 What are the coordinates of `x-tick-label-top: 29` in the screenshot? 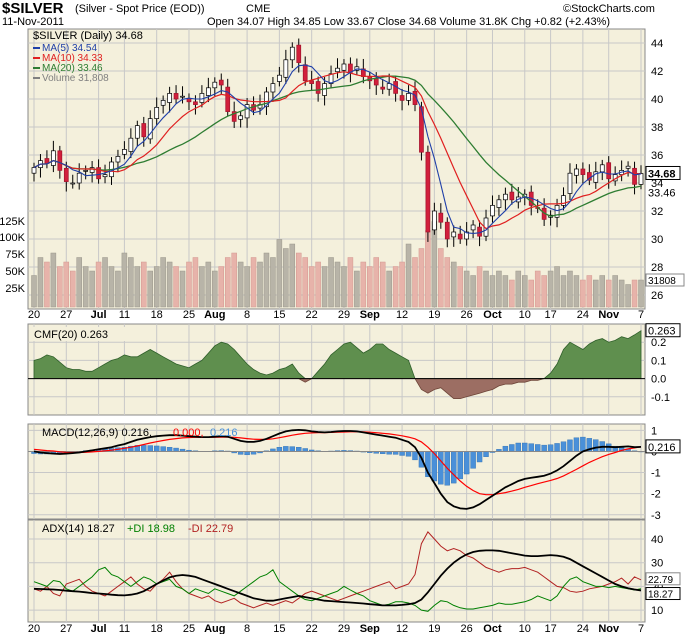 It's located at (344, 315).